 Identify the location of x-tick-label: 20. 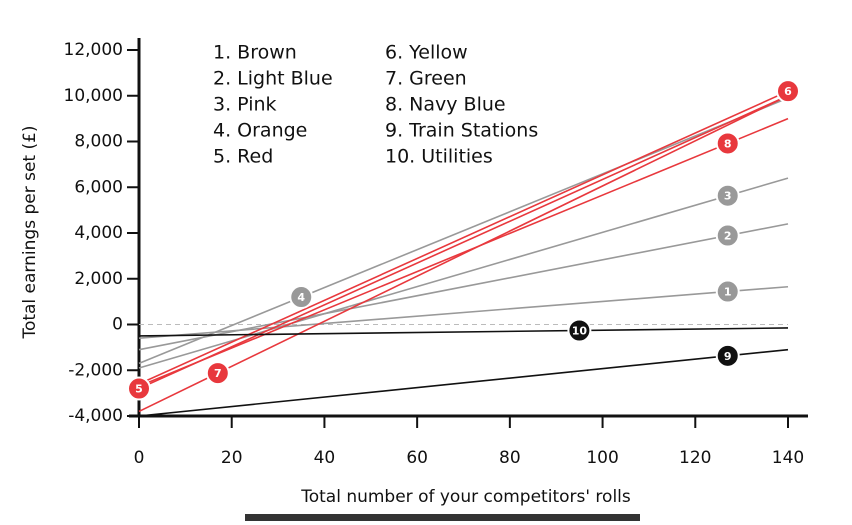
(232, 458).